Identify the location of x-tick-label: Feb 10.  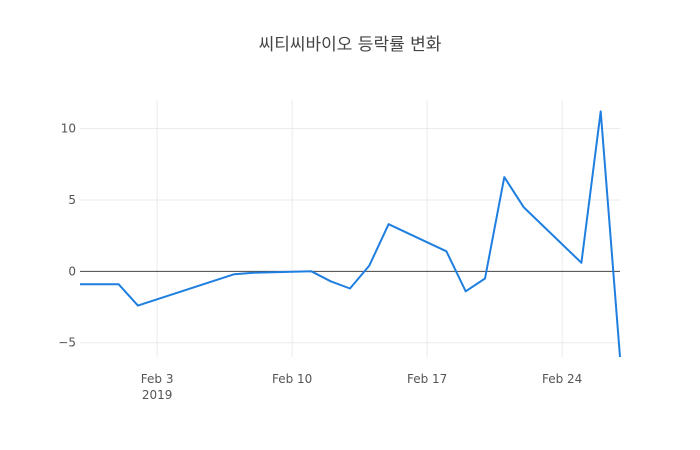
(292, 379).